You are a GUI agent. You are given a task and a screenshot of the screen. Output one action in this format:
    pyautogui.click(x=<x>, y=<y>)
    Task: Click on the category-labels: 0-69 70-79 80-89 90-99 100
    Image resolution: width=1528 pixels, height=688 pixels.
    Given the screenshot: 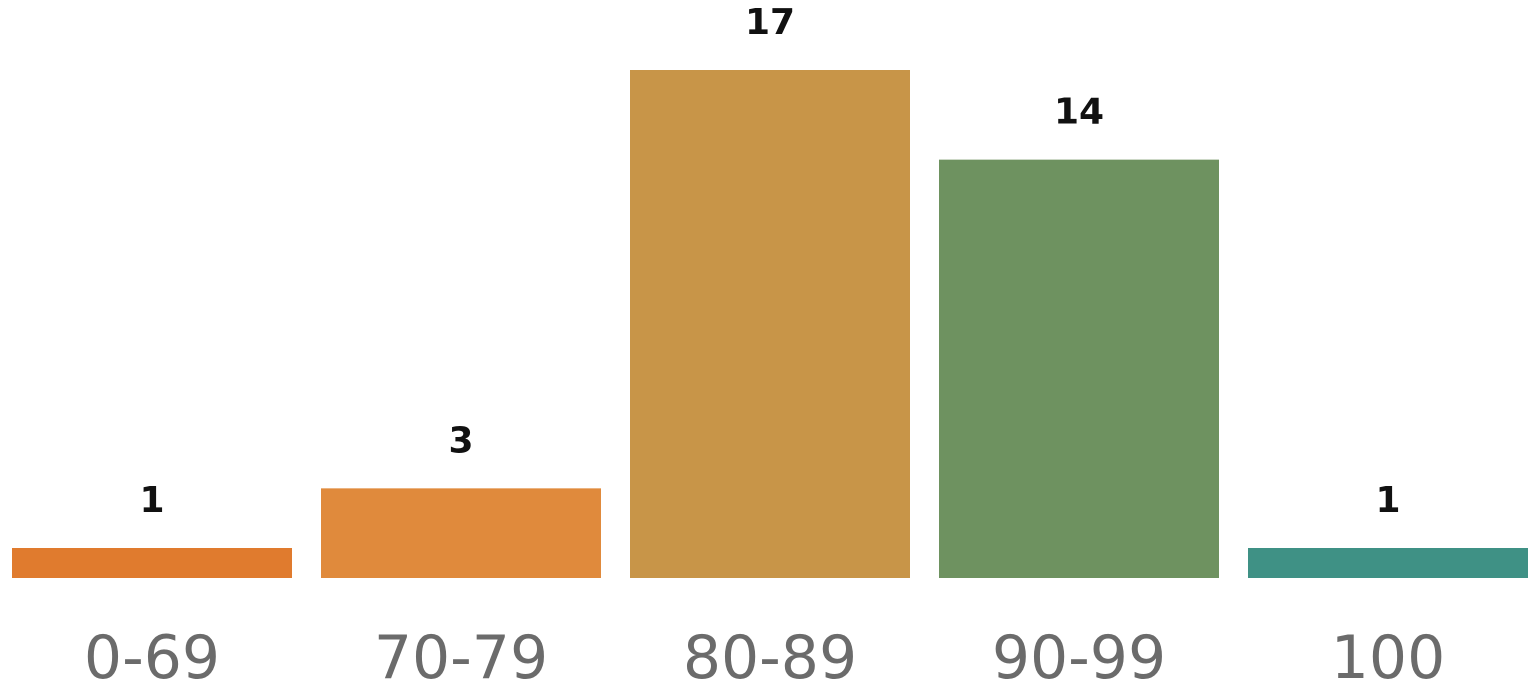 What is the action you would take?
    pyautogui.click(x=764, y=655)
    